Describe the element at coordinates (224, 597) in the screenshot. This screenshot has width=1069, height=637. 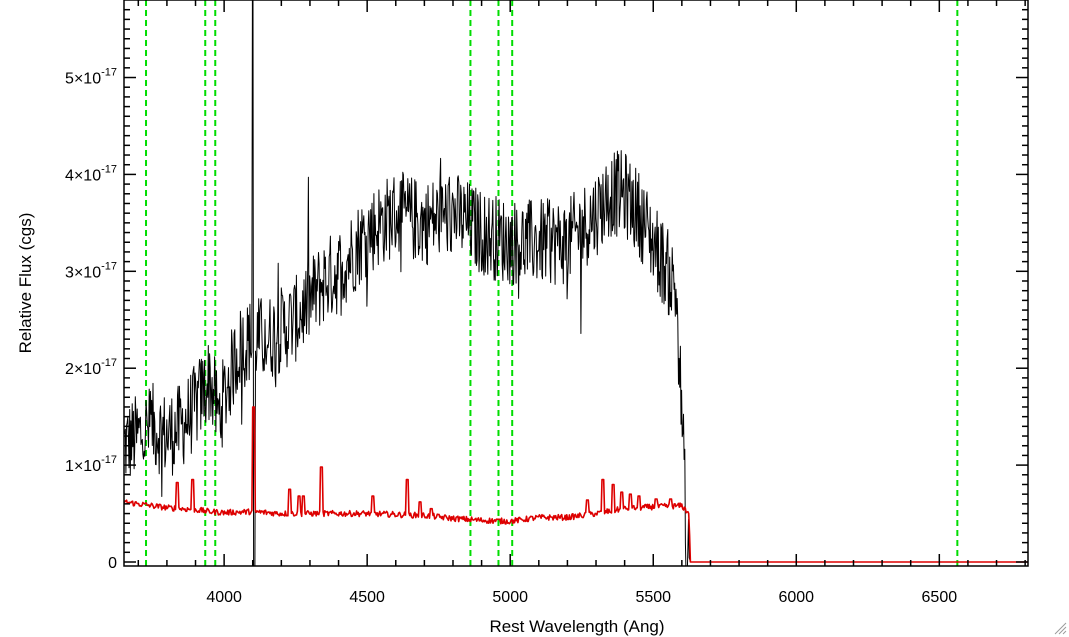
I see `x-tick-label-4000: 4000` at that location.